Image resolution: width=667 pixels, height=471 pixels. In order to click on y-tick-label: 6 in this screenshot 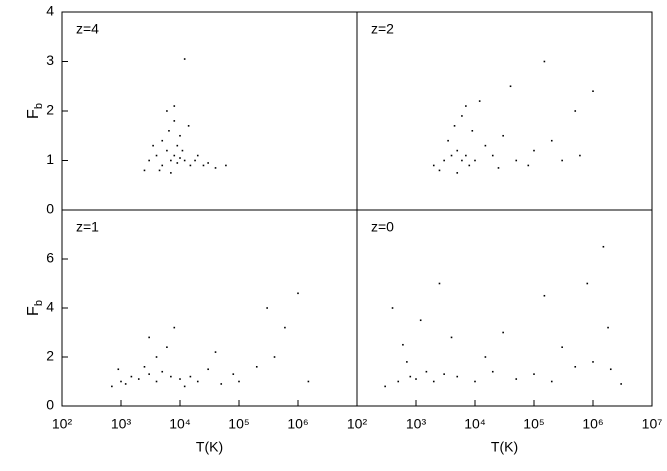, I will do `click(50, 258)`.